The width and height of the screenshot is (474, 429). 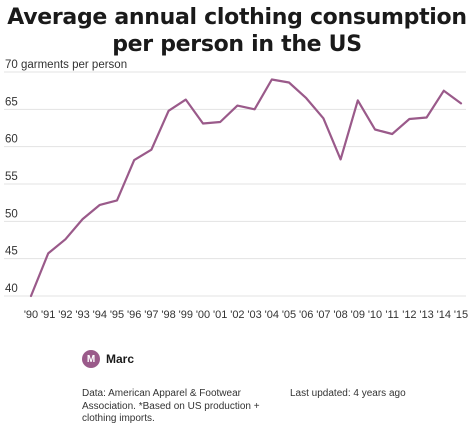 I want to click on x-tick-label: '03, so click(x=254, y=315).